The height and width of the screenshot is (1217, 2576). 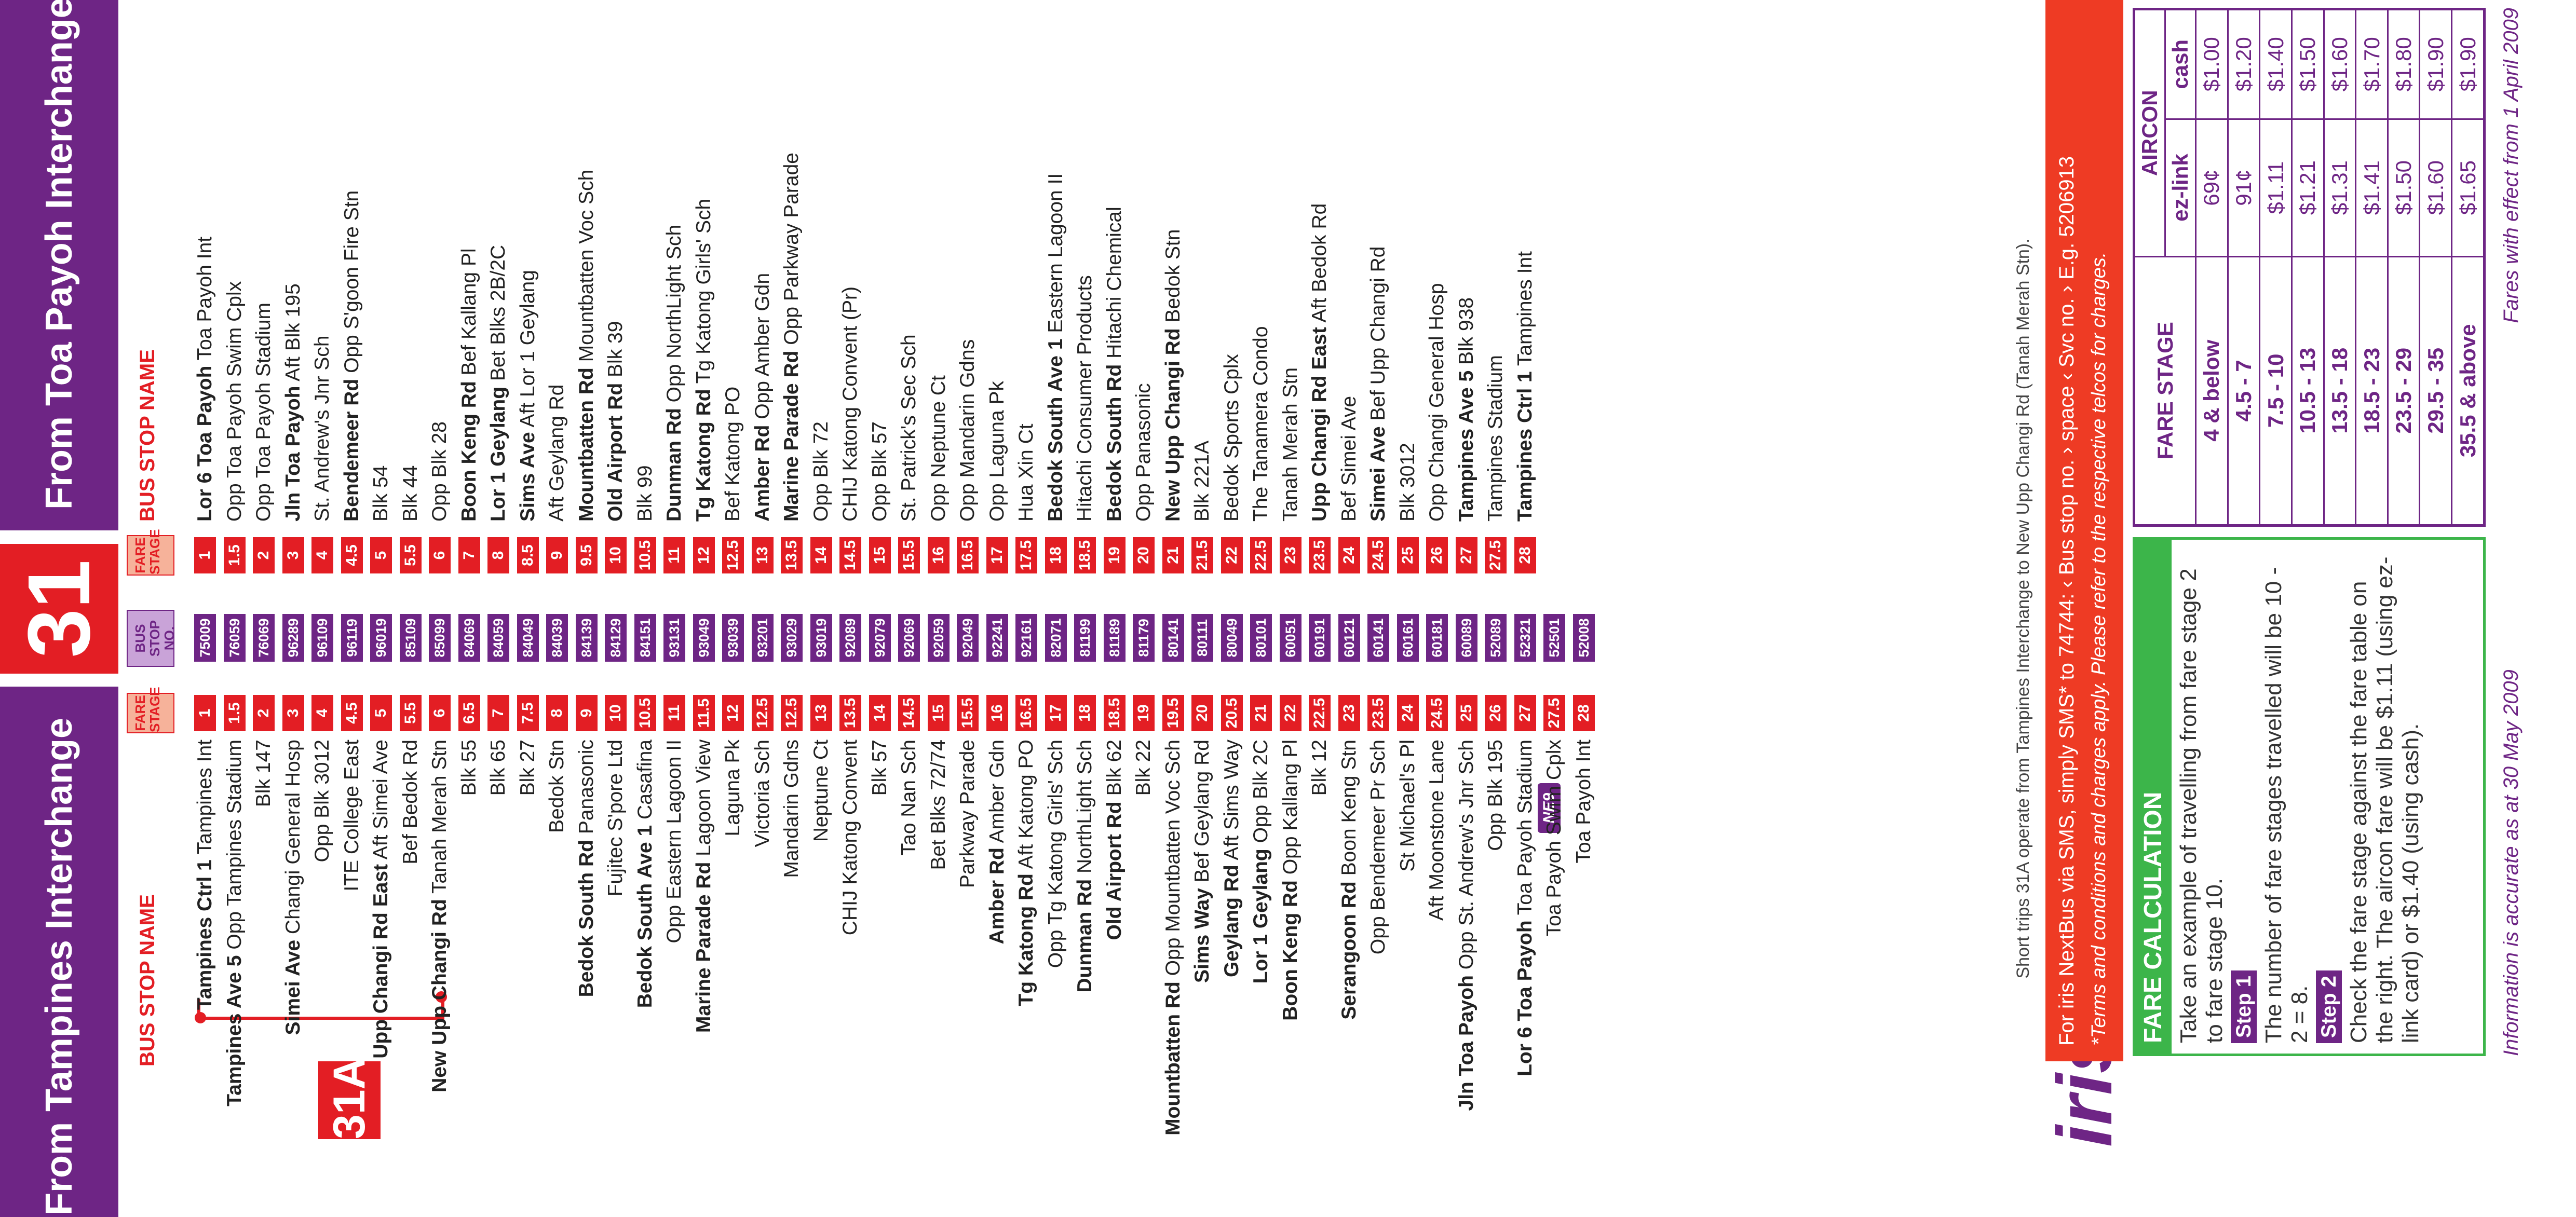 I want to click on right-stop-name: Tg Katong Rd Tg Katong Girls' Sch, so click(x=704, y=360).